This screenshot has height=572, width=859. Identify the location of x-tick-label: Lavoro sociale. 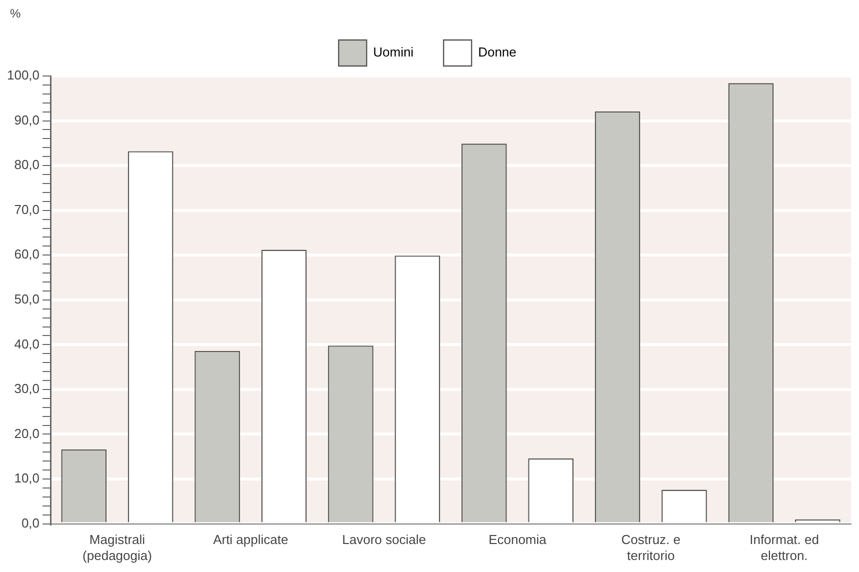
(384, 540).